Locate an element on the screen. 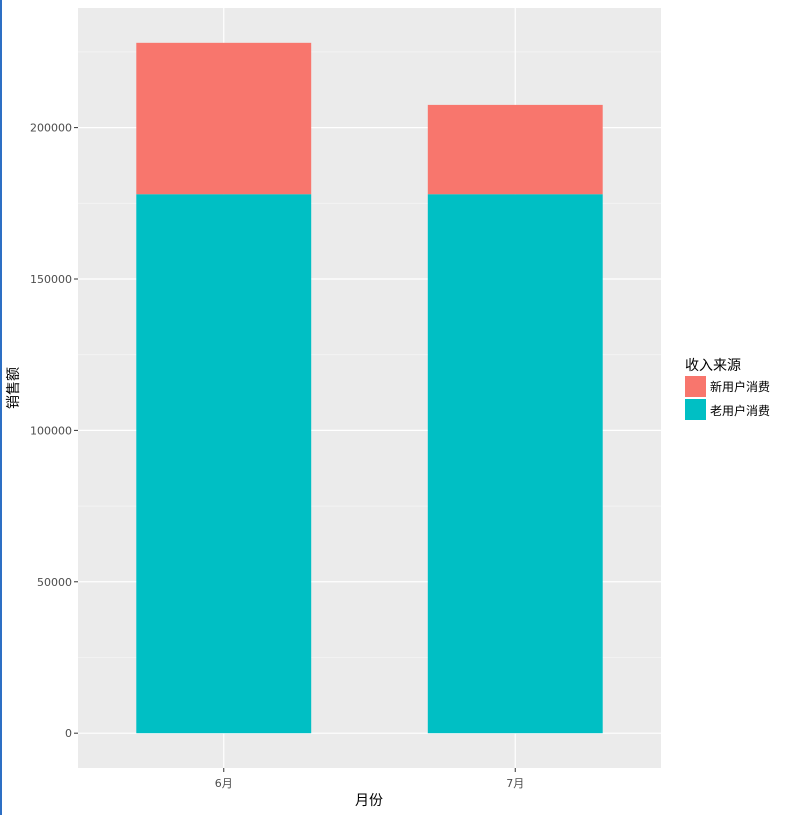 Image resolution: width=798 pixels, height=815 pixels. legend: 收入来源 新用户消费 老用户消费 is located at coordinates (727, 389).